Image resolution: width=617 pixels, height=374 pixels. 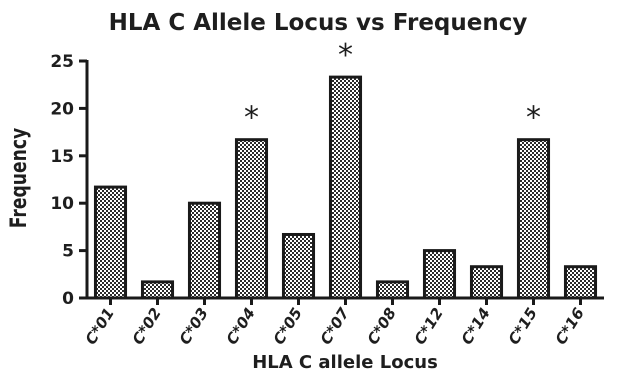 What do you see at coordinates (570, 326) in the screenshot?
I see `x-tick-label: C*16` at bounding box center [570, 326].